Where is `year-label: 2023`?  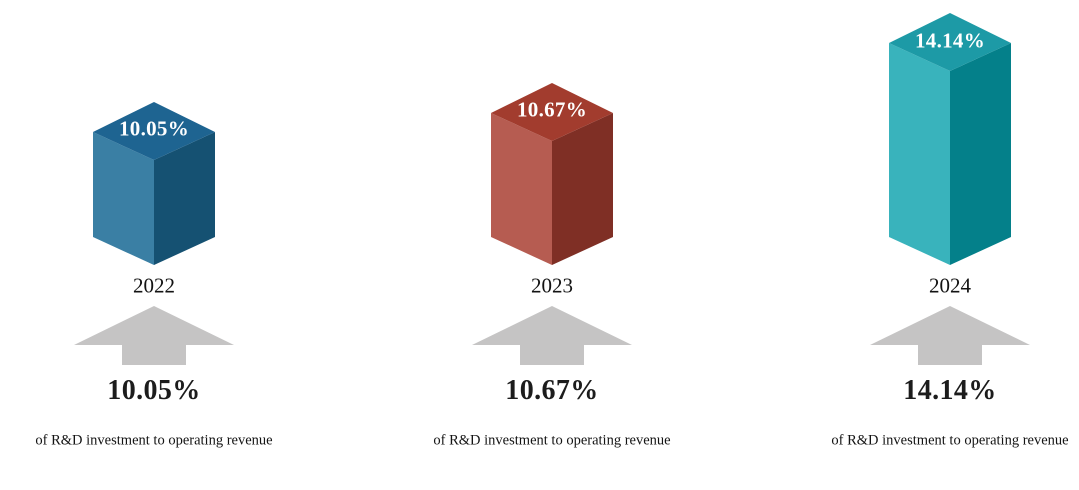 year-label: 2023 is located at coordinates (552, 285).